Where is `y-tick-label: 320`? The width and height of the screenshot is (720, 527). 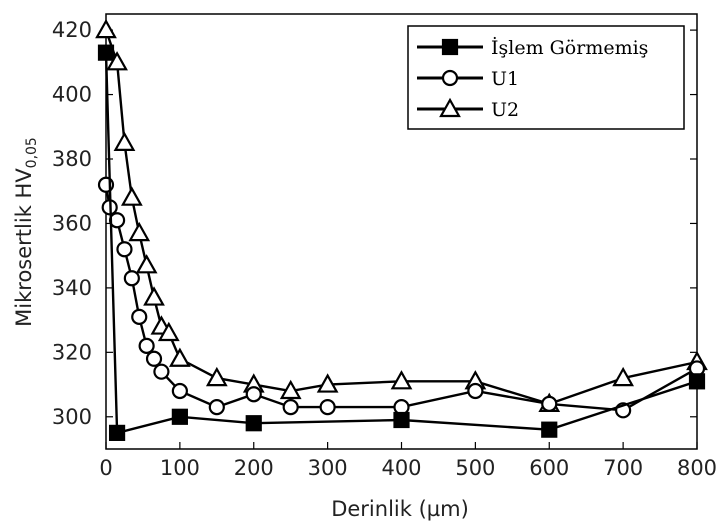 y-tick-label: 320 is located at coordinates (72, 352).